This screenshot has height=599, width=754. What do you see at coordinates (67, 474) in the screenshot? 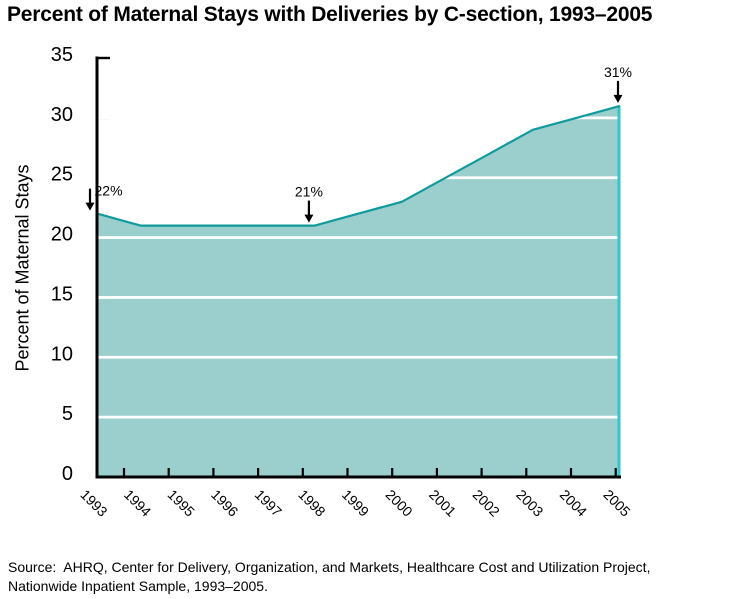
I see `y-tick-label: 0` at bounding box center [67, 474].